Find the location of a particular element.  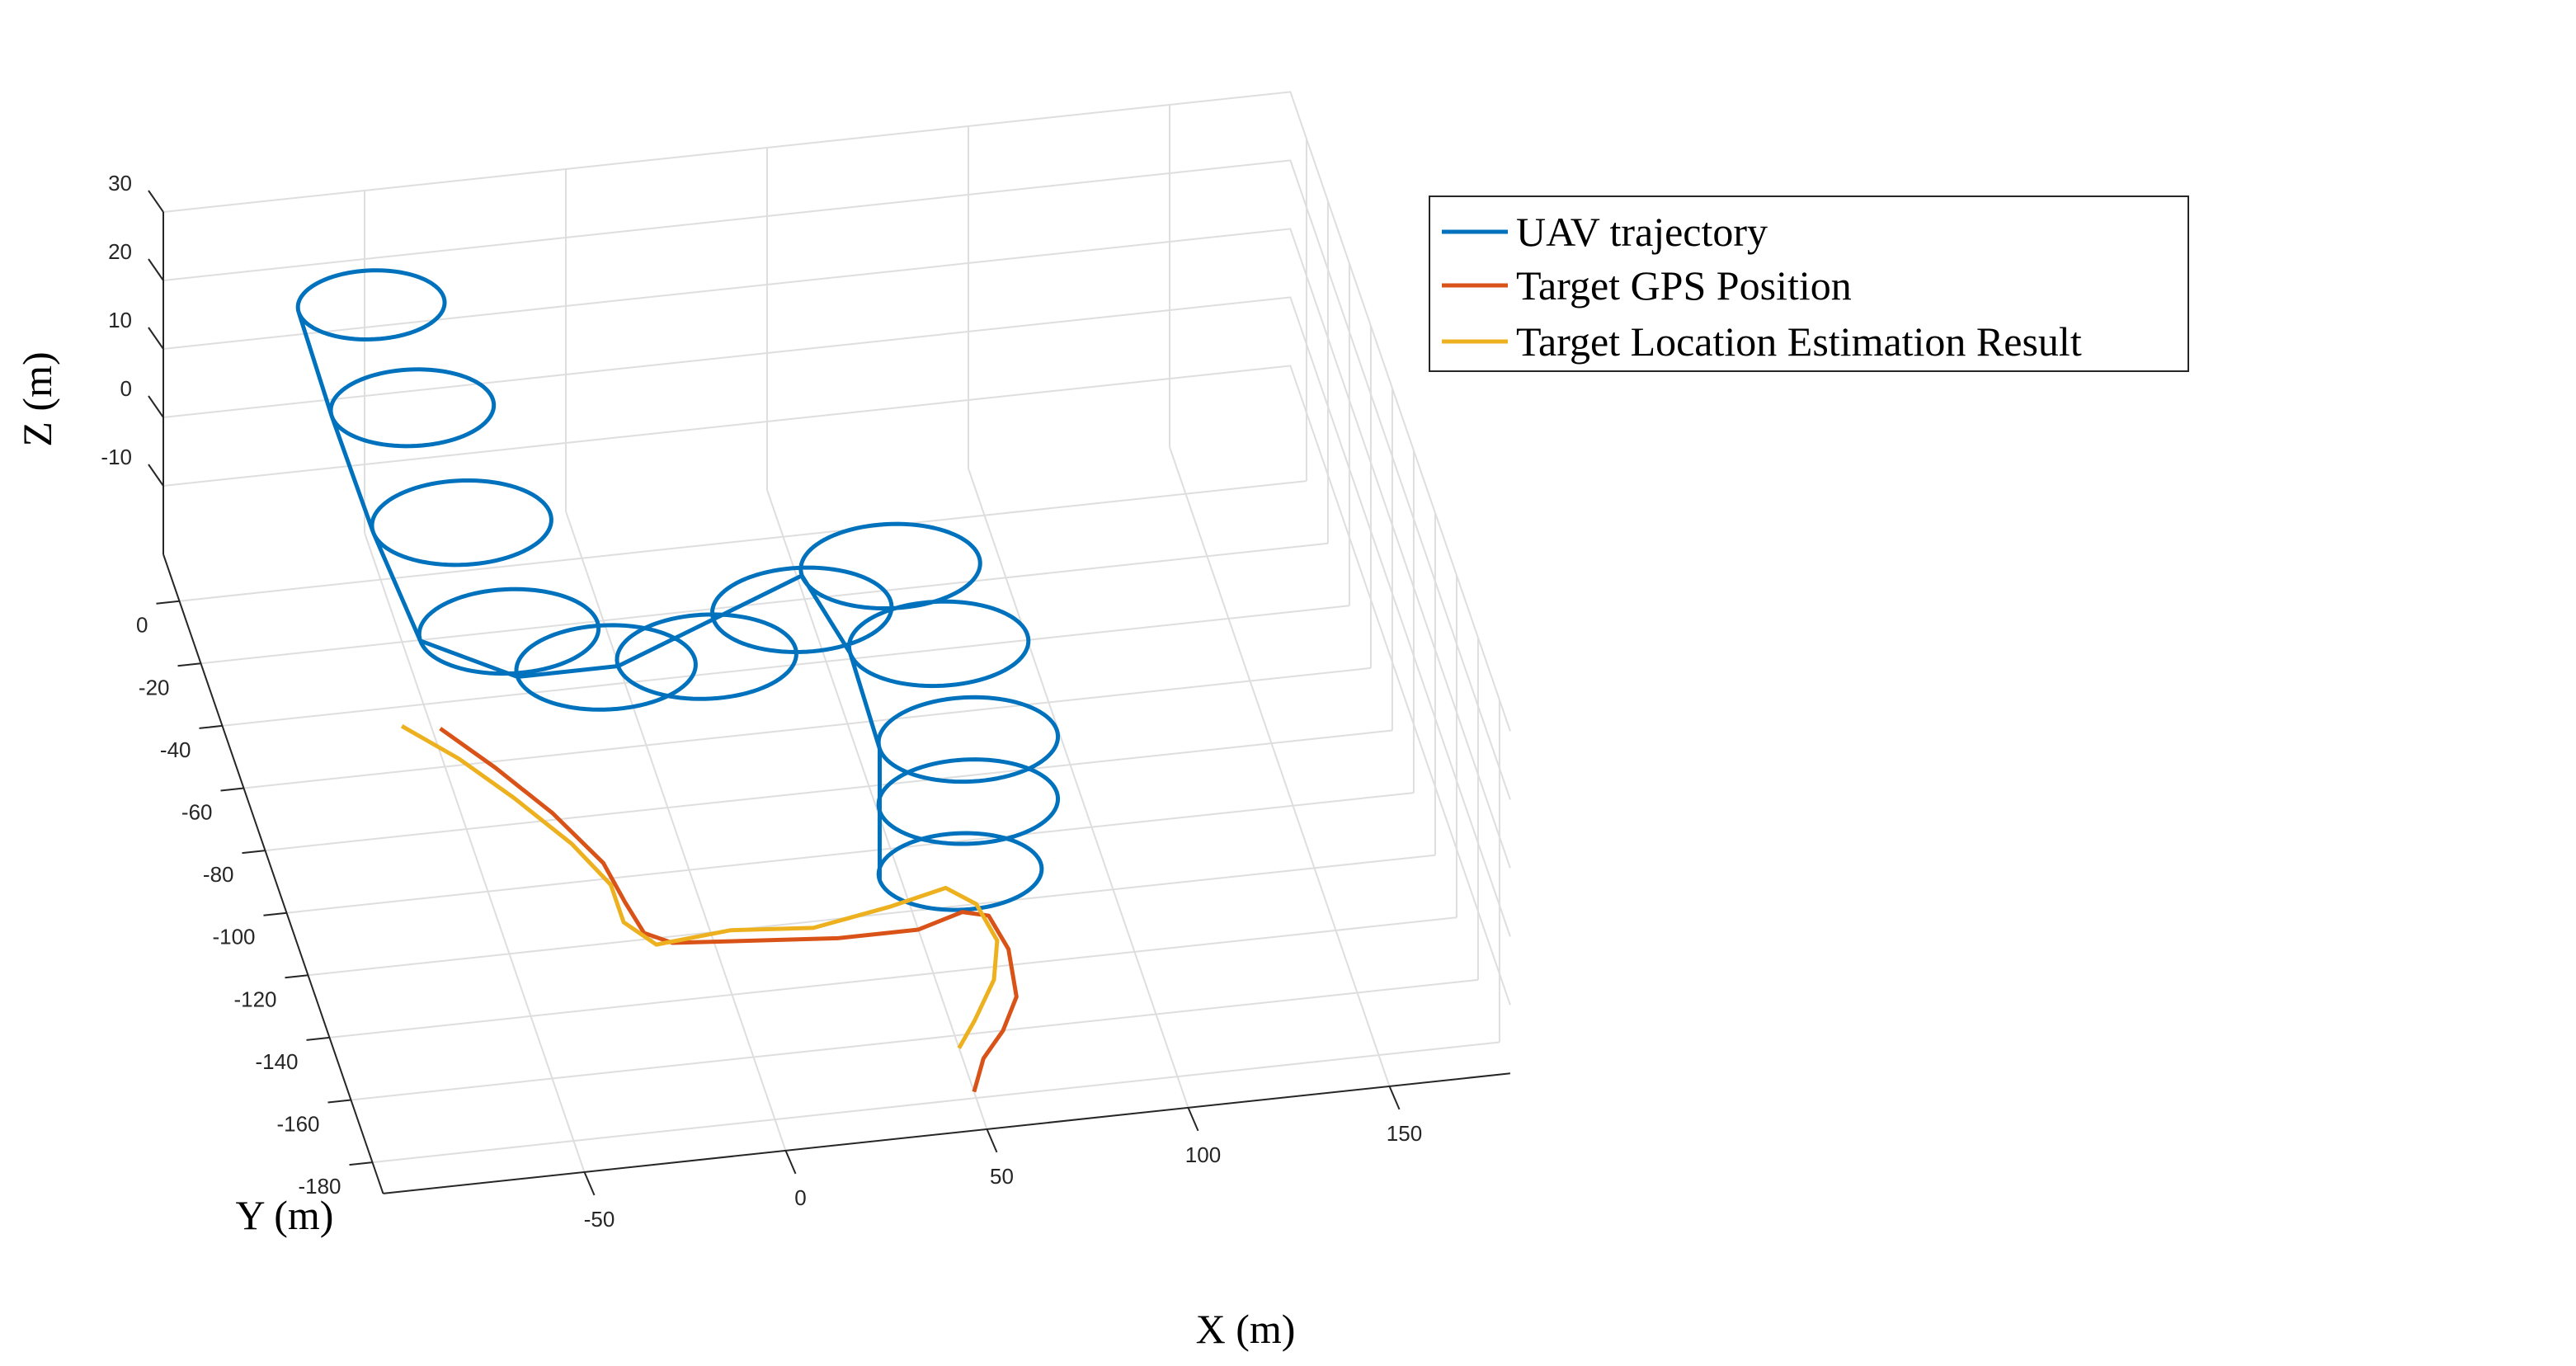

legend-box is located at coordinates (1809, 283).